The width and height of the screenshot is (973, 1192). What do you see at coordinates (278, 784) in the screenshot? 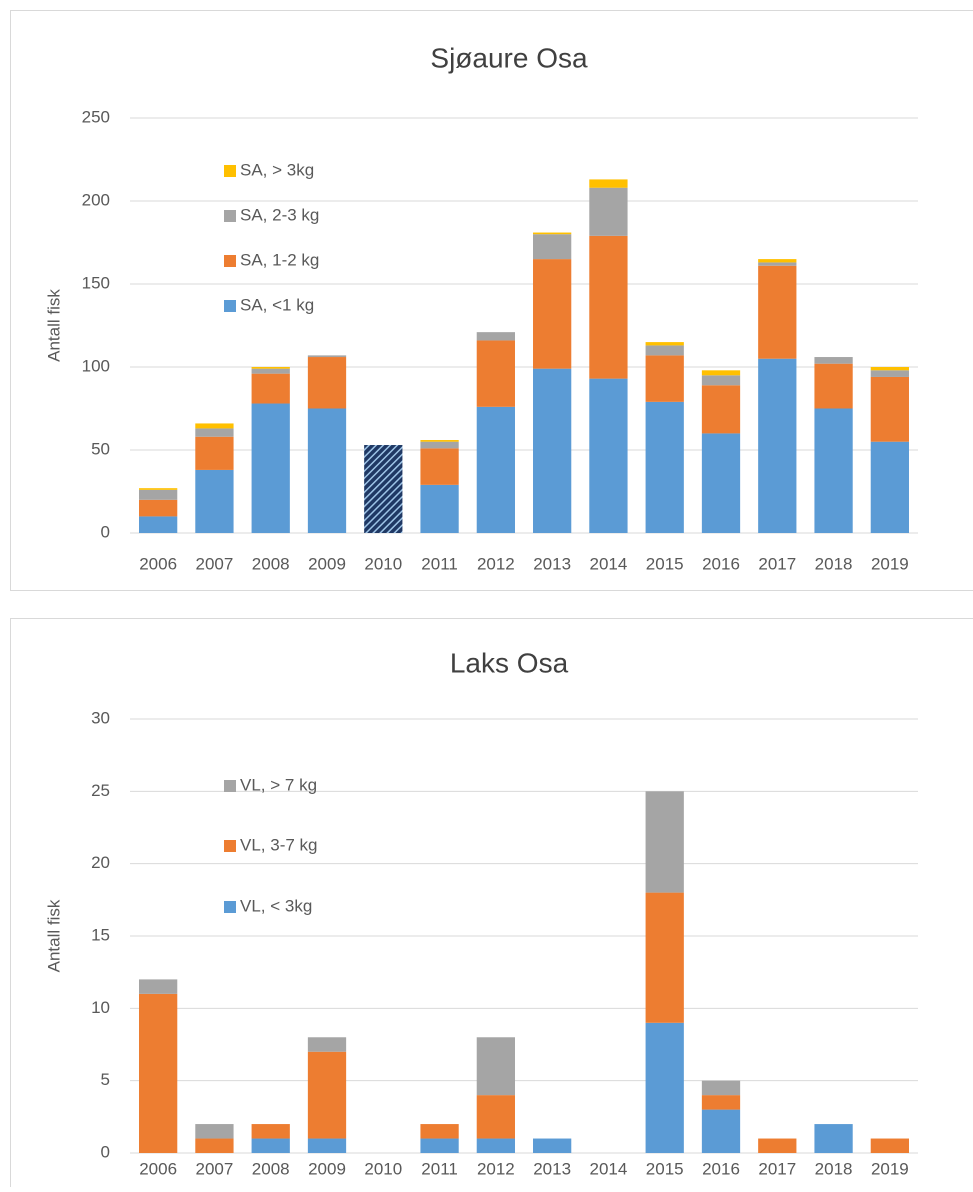
I see `legend-label: VL, > 7 kg` at bounding box center [278, 784].